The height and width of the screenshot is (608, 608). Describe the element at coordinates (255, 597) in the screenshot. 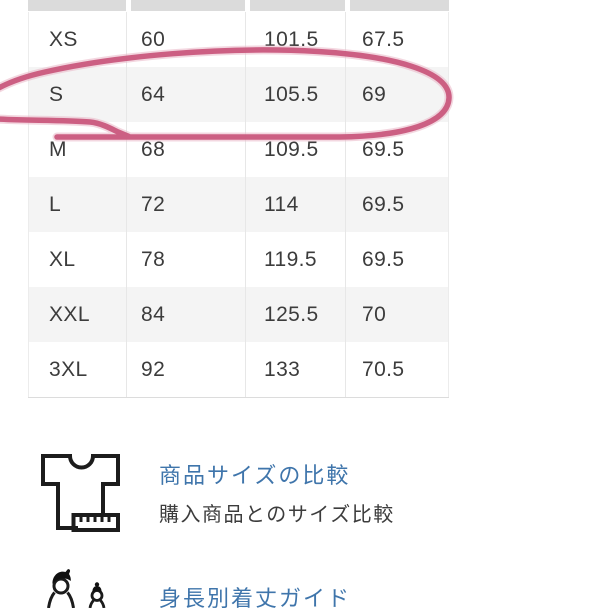

I see `height-length-guide-link: 身長別着丈ガイド` at that location.